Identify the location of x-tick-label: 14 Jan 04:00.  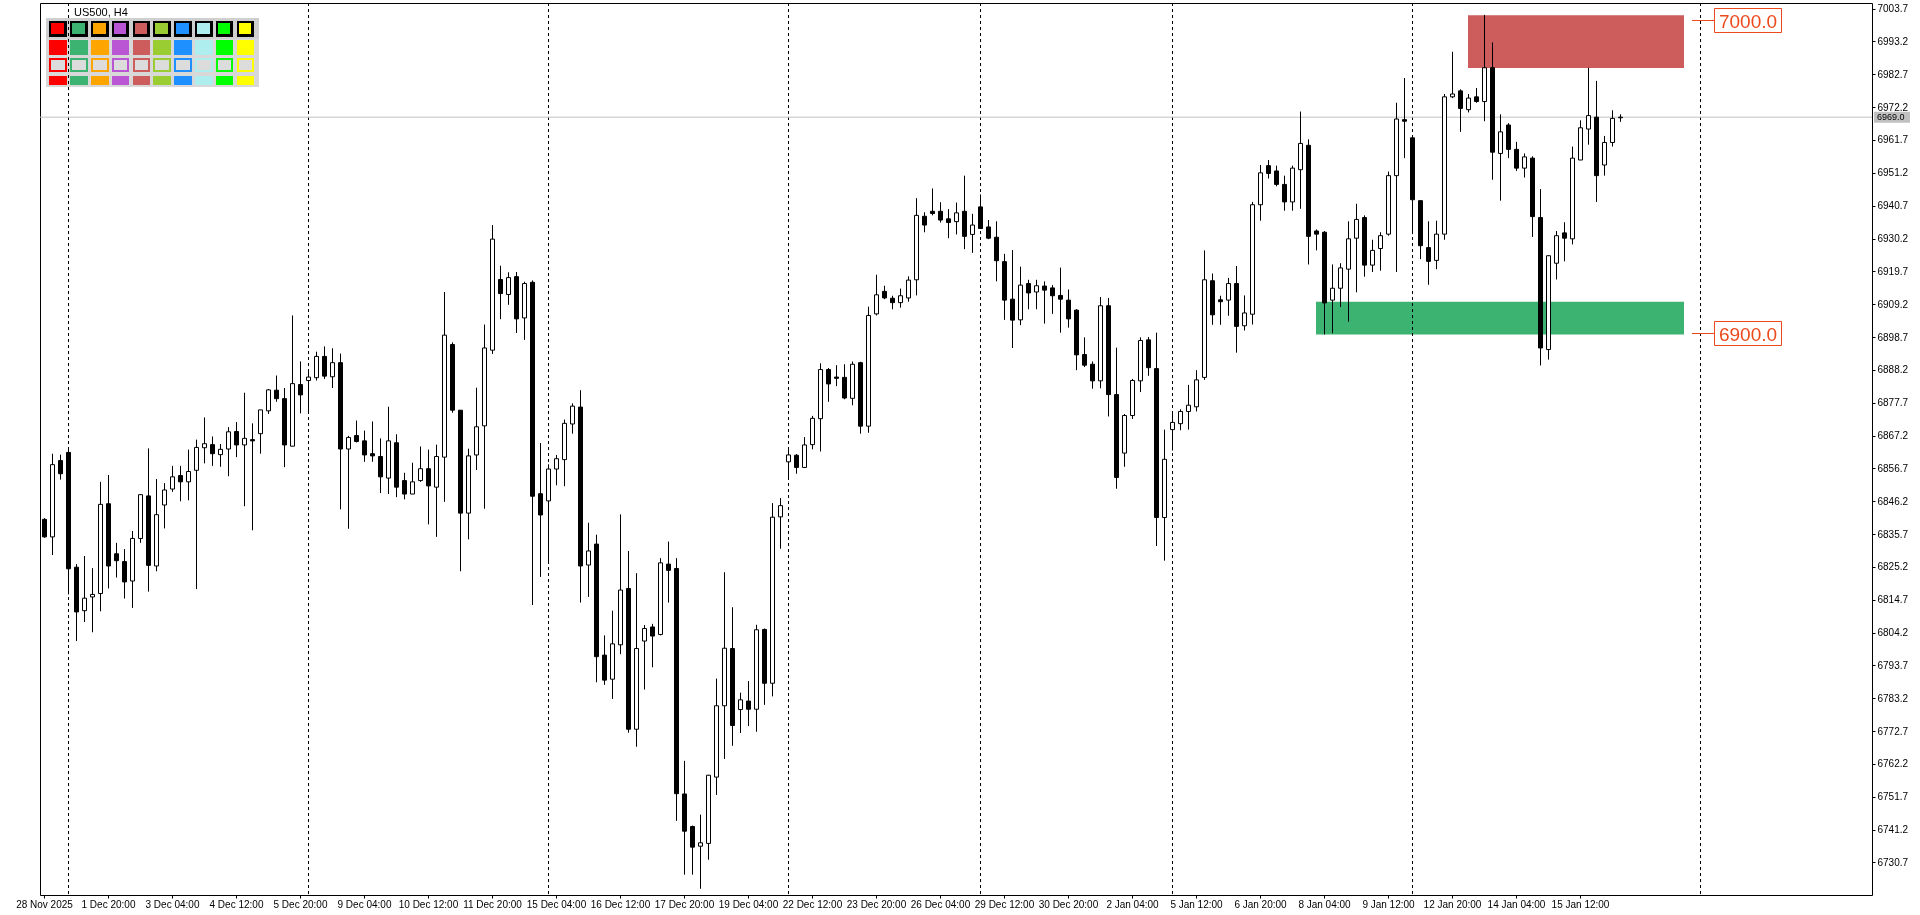
(1516, 904).